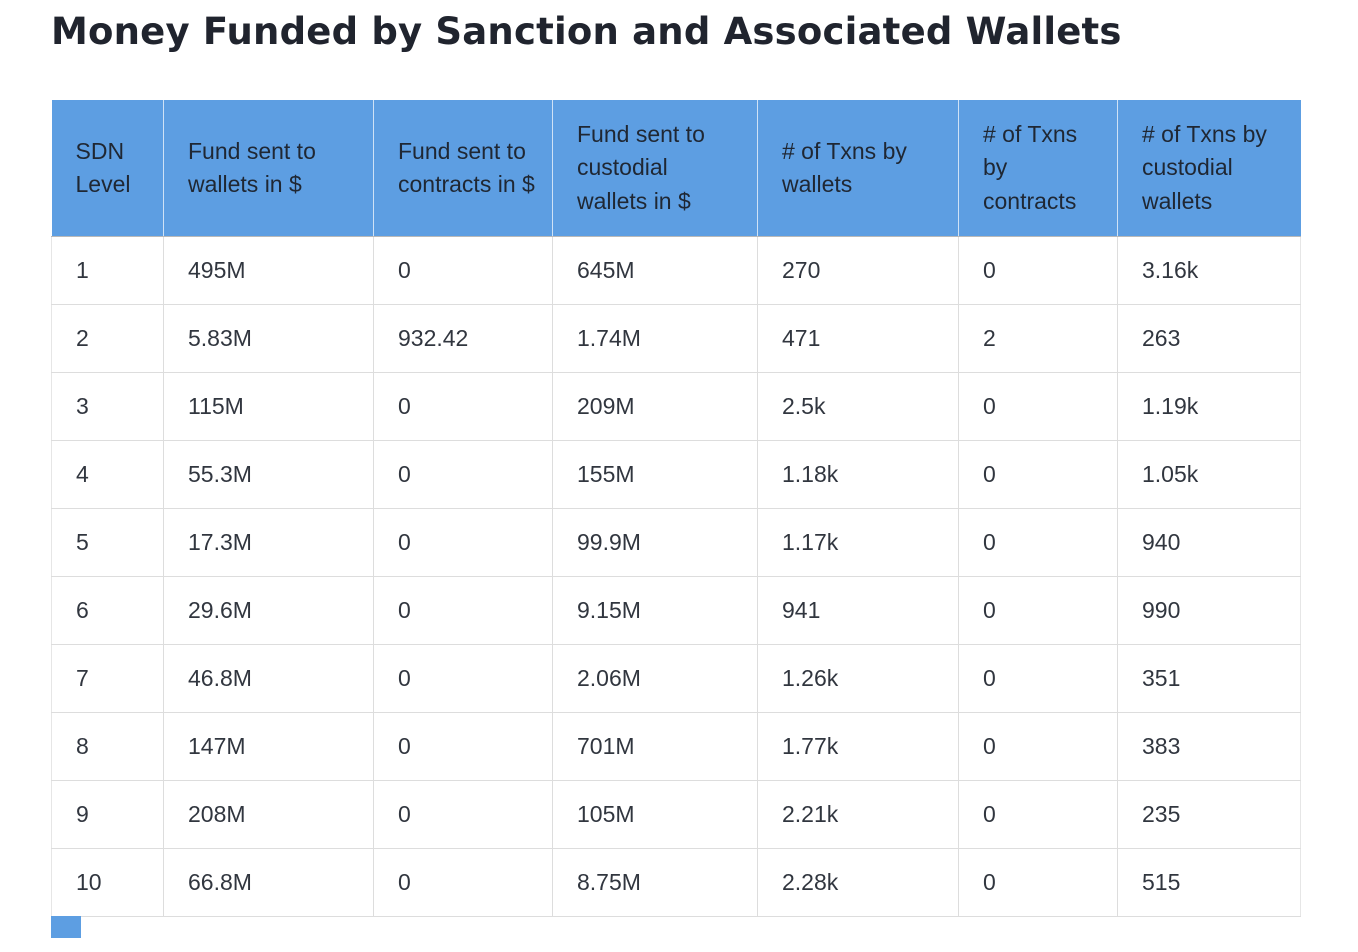  I want to click on table-cell: 17.3M, so click(268, 543).